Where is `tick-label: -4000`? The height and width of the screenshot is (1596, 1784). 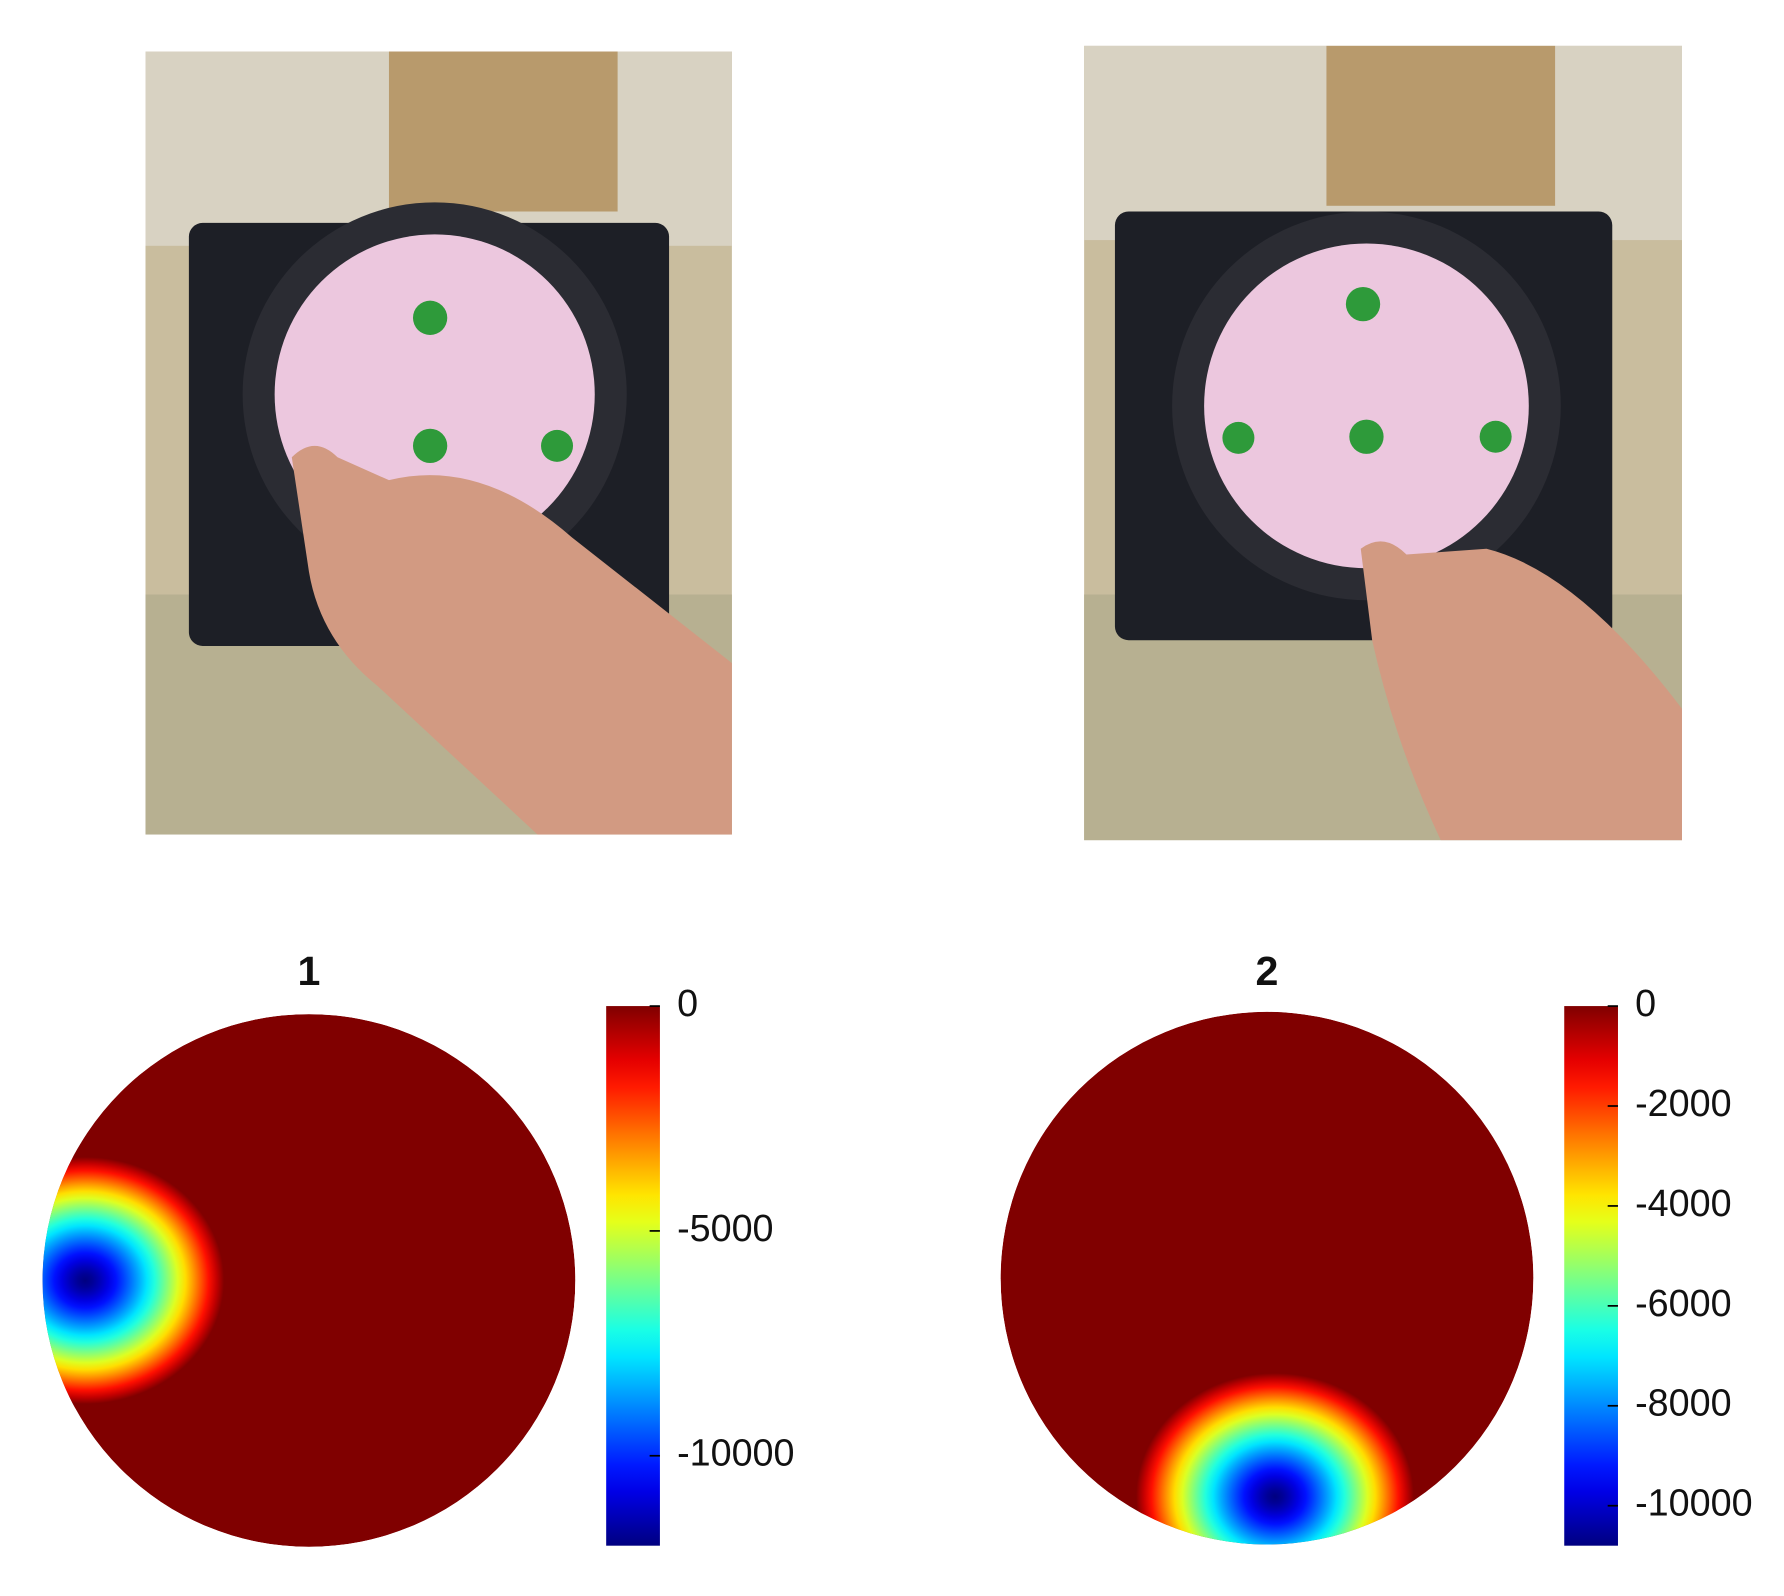 tick-label: -4000 is located at coordinates (1683, 1203).